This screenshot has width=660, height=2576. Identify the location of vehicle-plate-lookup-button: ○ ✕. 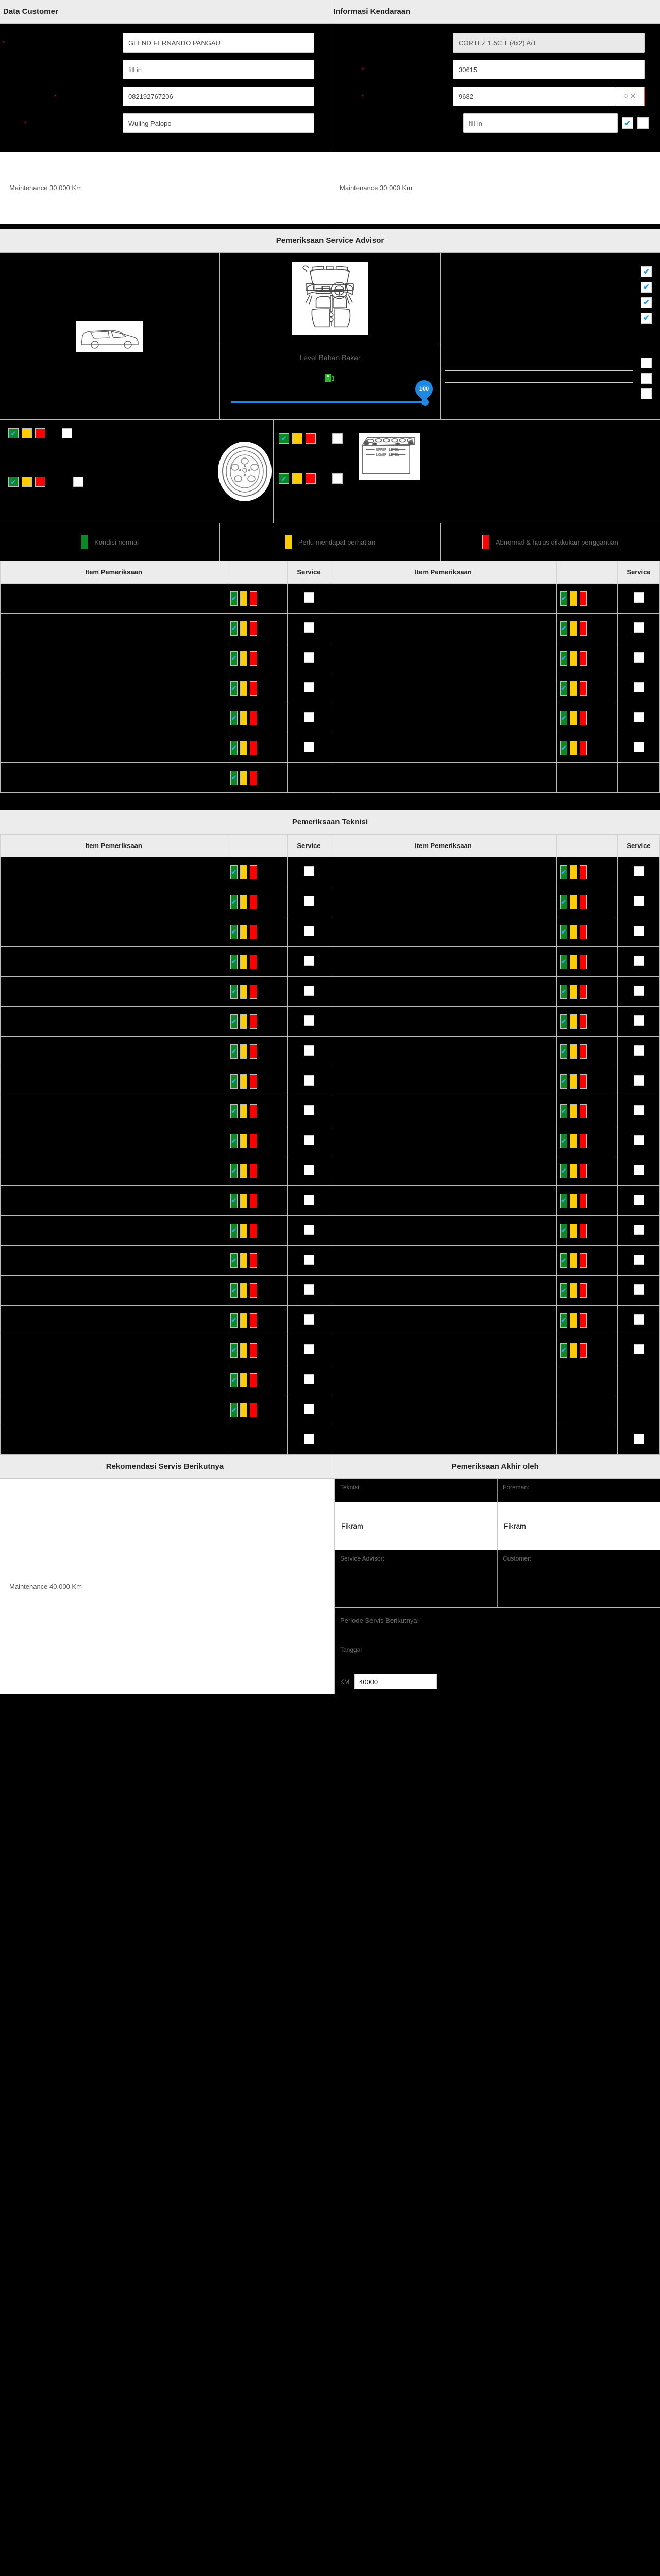
(630, 96).